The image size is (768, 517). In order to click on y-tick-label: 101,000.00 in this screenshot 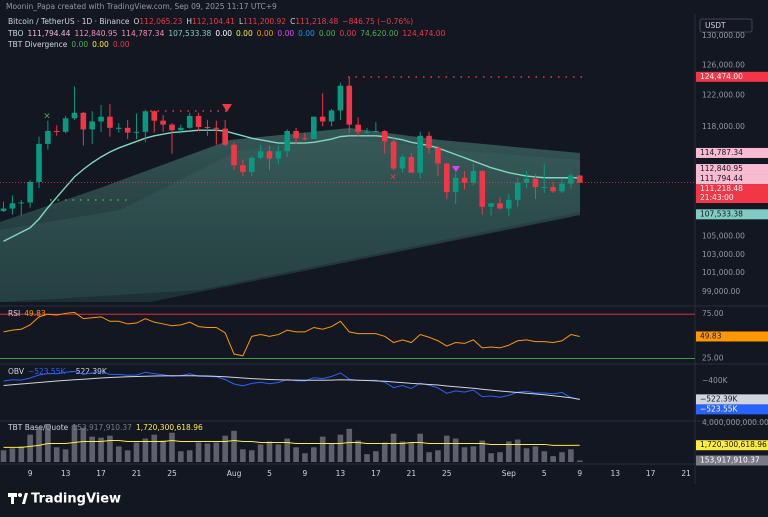, I will do `click(723, 272)`.